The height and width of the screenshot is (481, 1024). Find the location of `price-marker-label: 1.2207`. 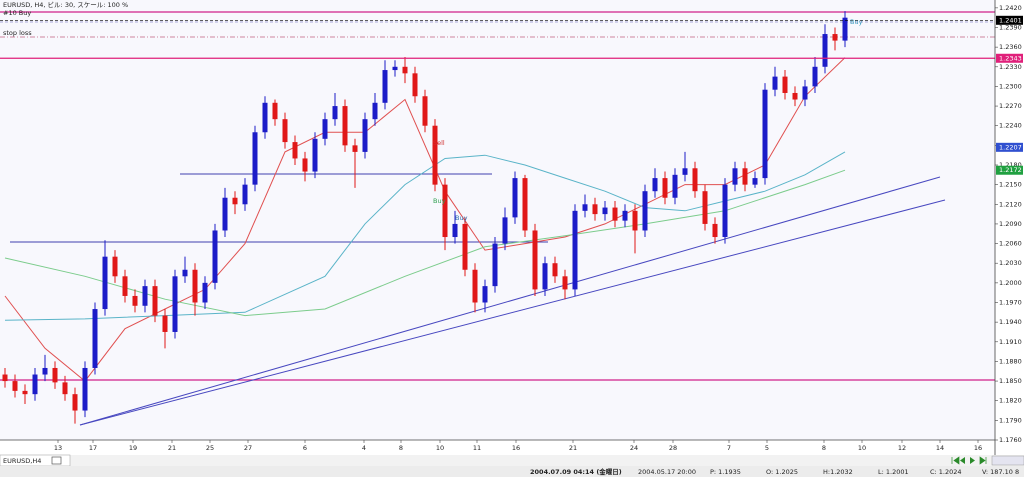

price-marker-label: 1.2207 is located at coordinates (1010, 147).